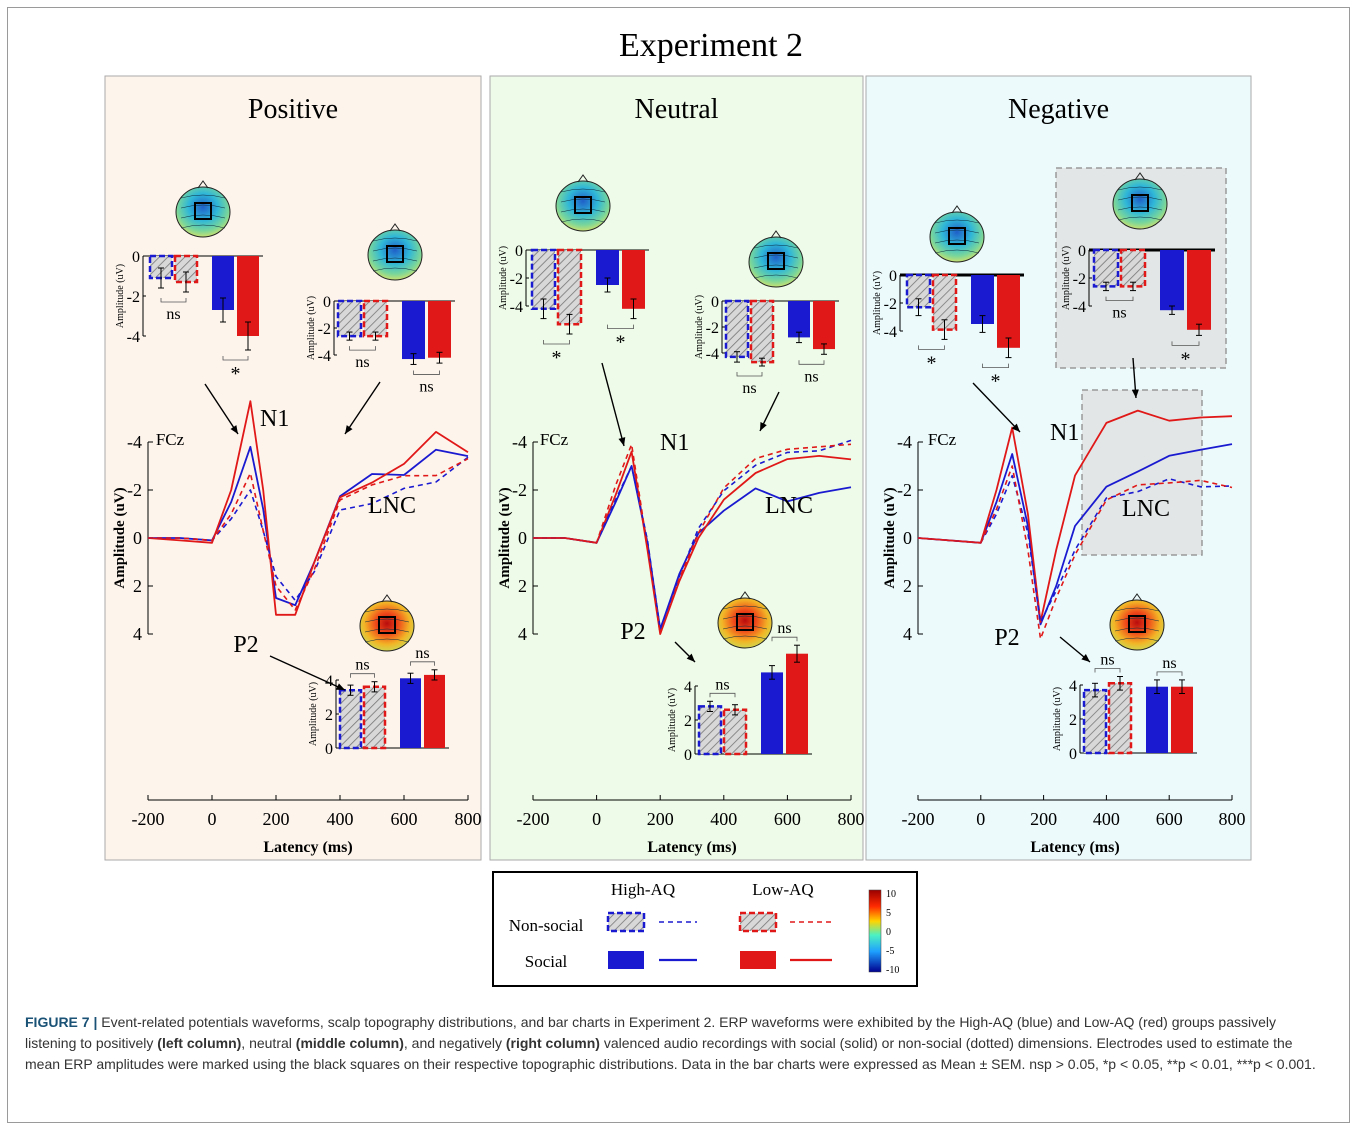 The image size is (1357, 1132). Describe the element at coordinates (688, 721) in the screenshot. I see `bar-y-tick-label: 2` at that location.